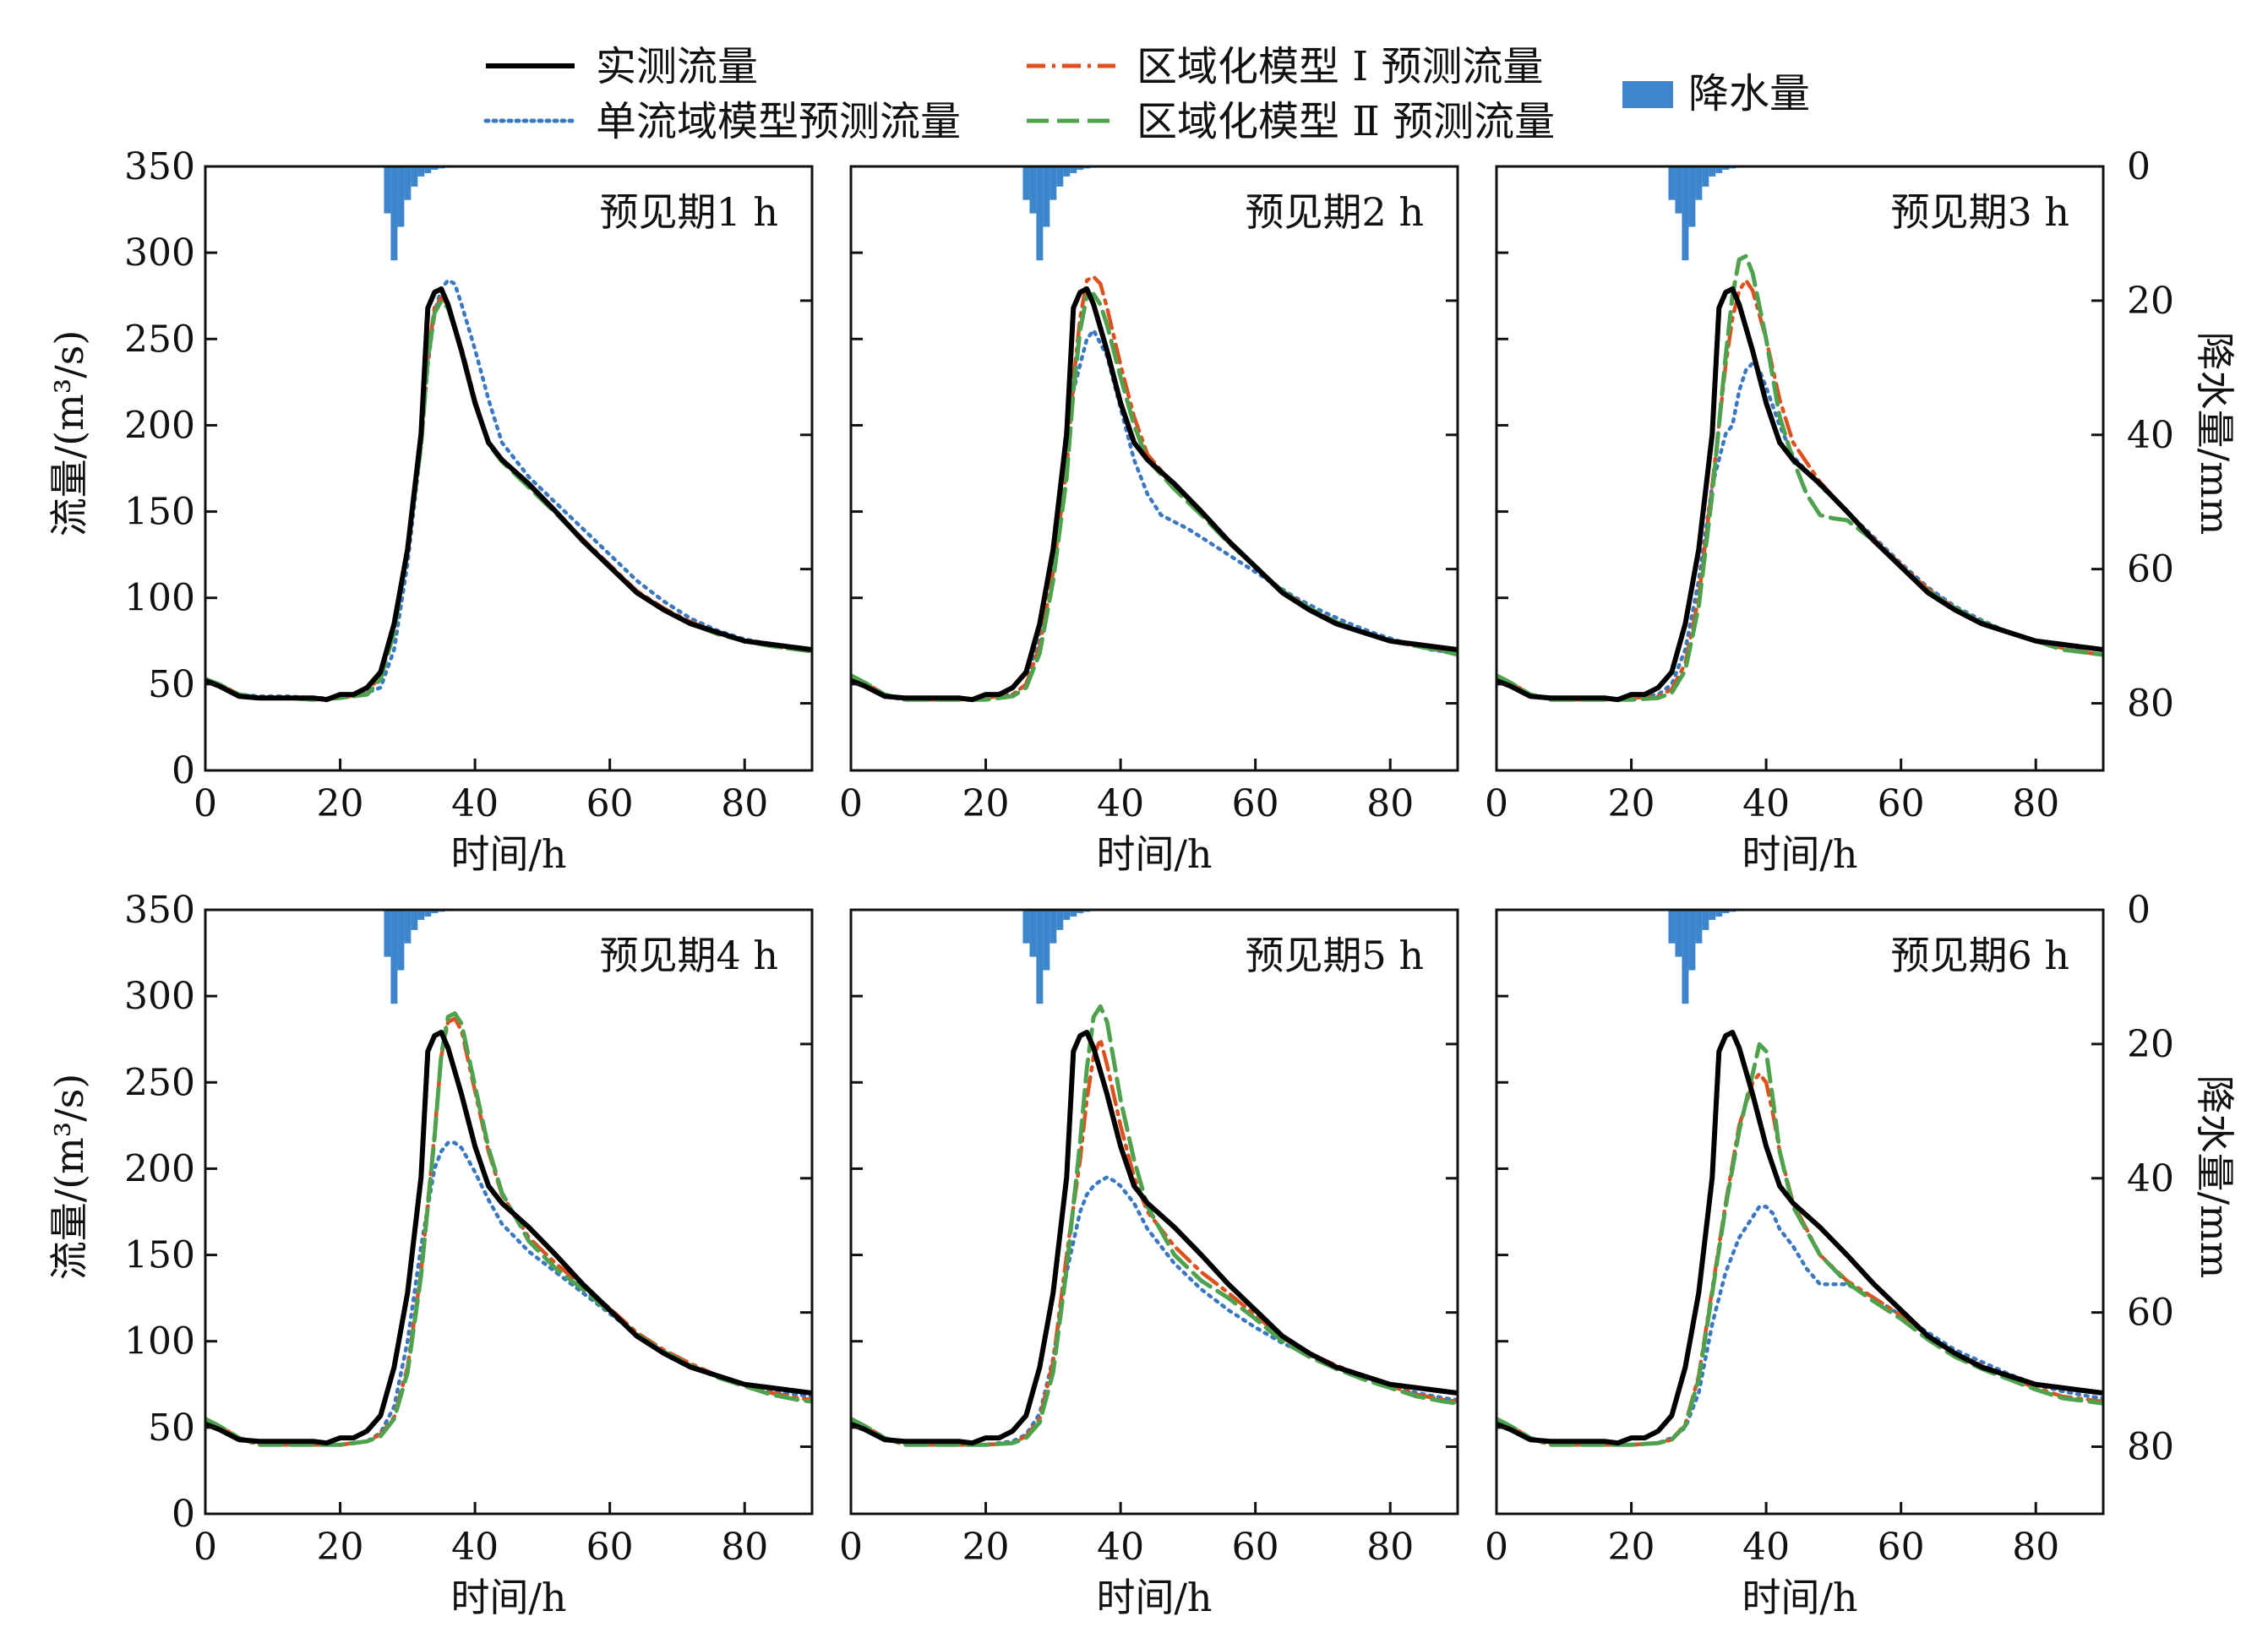 Image resolution: width=2268 pixels, height=1638 pixels. What do you see at coordinates (1334, 212) in the screenshot?
I see `panel-label: 预见期2 h` at bounding box center [1334, 212].